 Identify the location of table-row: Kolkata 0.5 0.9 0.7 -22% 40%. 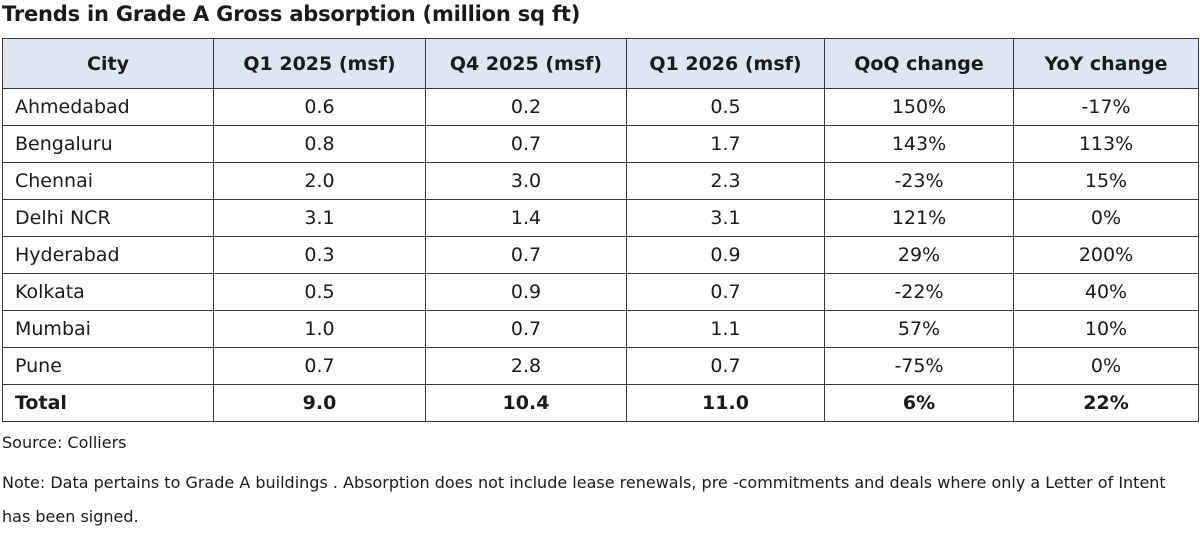
(600, 292).